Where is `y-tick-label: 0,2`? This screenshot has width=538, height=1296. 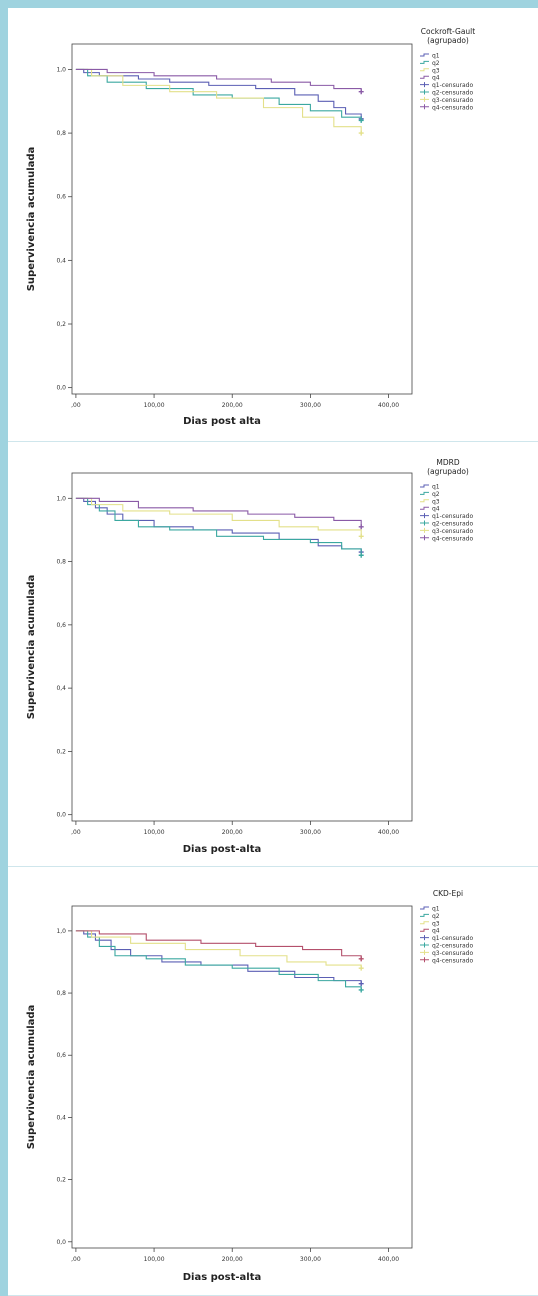 y-tick-label: 0,2 is located at coordinates (61, 324).